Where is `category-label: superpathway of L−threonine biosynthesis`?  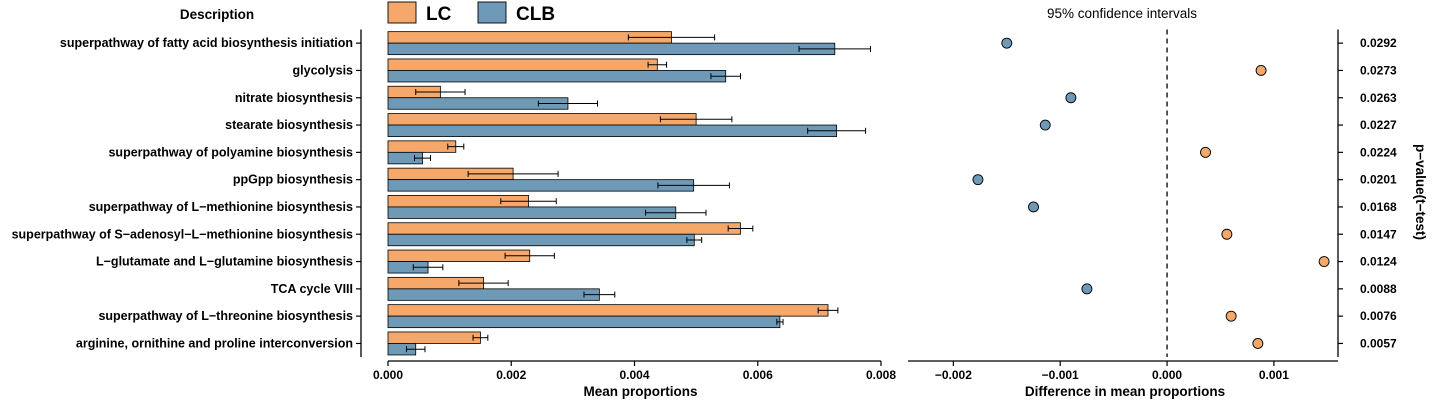 category-label: superpathway of L−threonine biosynthesis is located at coordinates (225, 316).